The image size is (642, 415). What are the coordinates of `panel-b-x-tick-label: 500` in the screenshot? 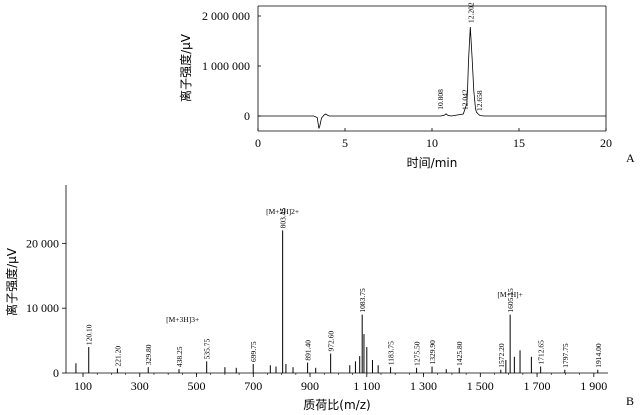 It's located at (197, 386).